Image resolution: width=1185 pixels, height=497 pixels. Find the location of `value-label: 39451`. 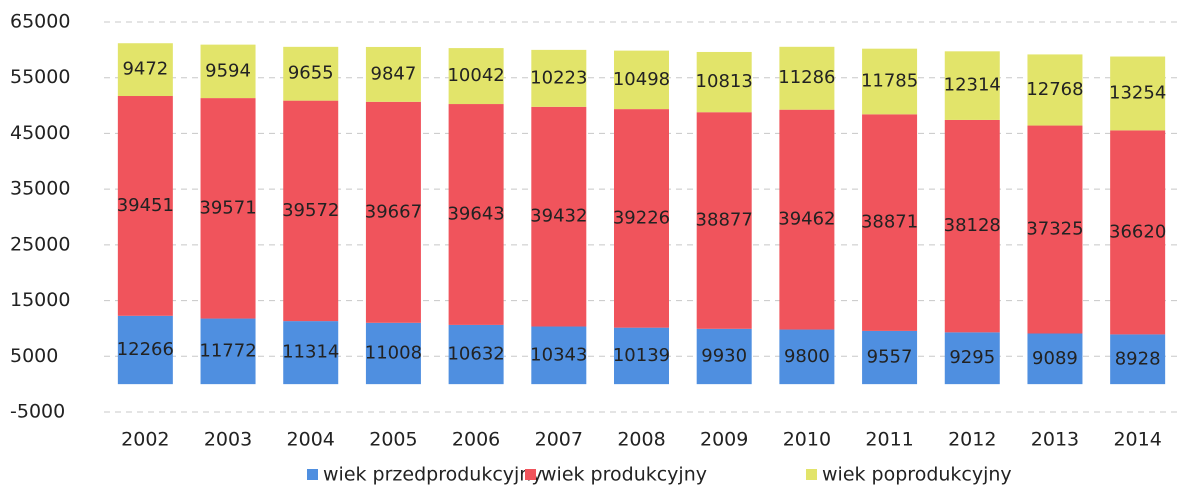

value-label: 39451 is located at coordinates (145, 205).